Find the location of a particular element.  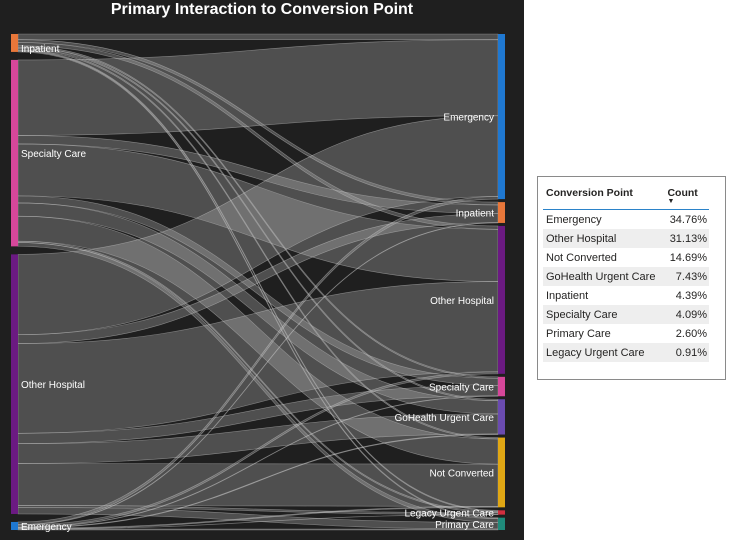

source-node-label-inpatient: Inpatient is located at coordinates (40, 49).